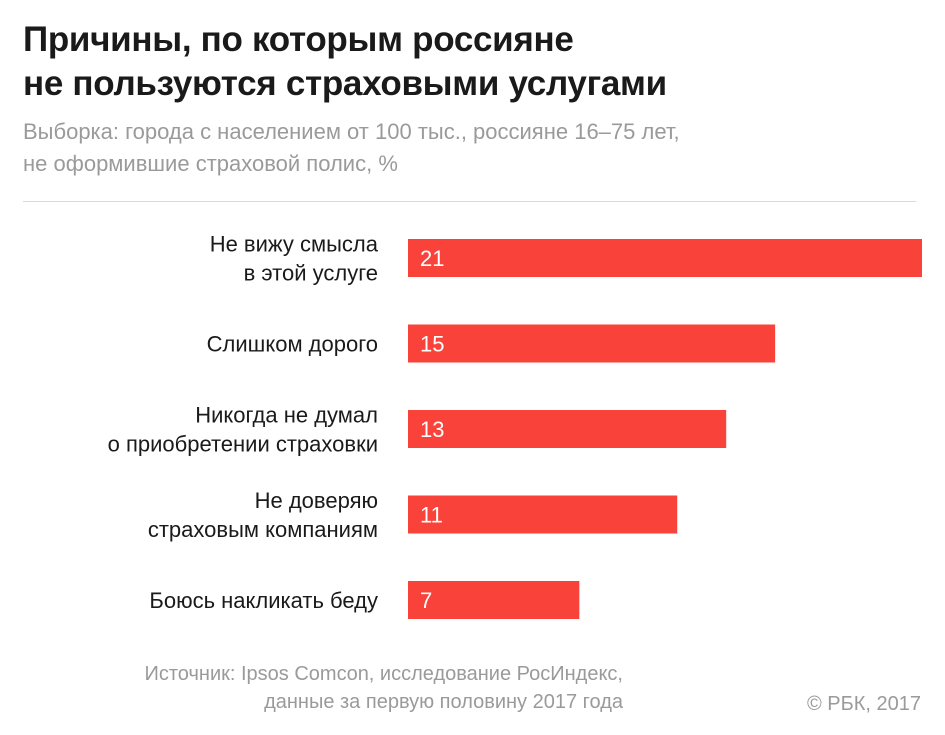 Image resolution: width=945 pixels, height=735 pixels. I want to click on chart-title-line-1: Причины, по которым россияне, so click(298, 39).